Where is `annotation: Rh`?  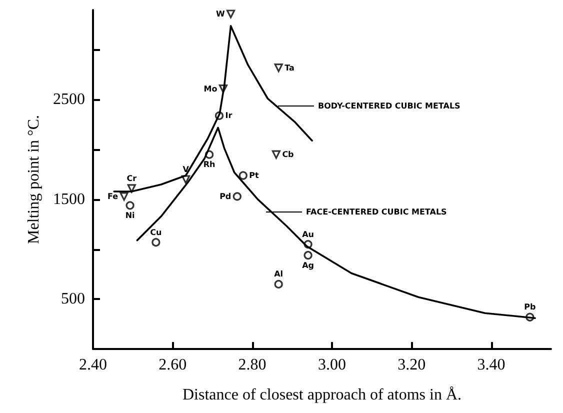
annotation: Rh is located at coordinates (209, 165).